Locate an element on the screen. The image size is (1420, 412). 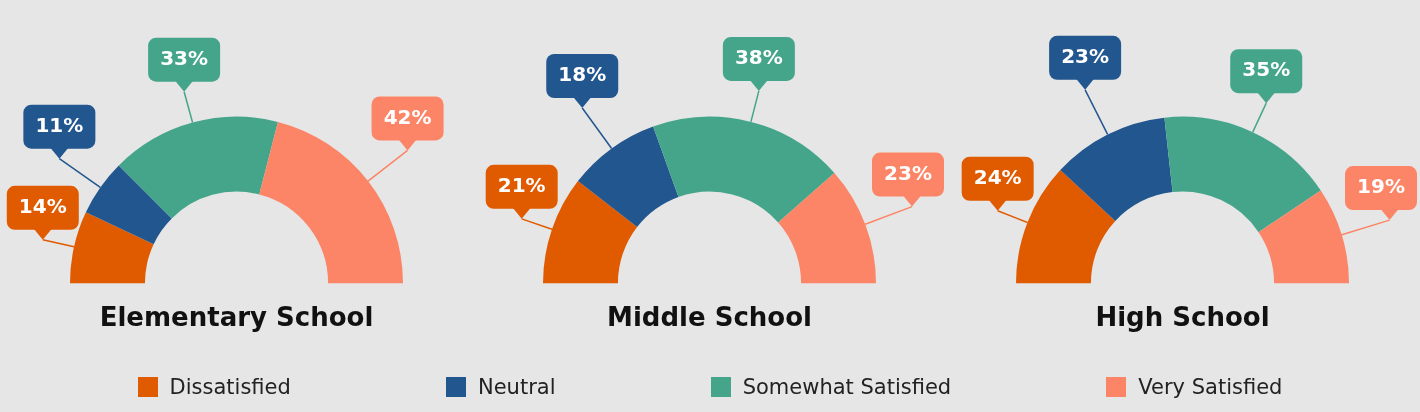
text: Elementary School is located at coordinates (236, 317).